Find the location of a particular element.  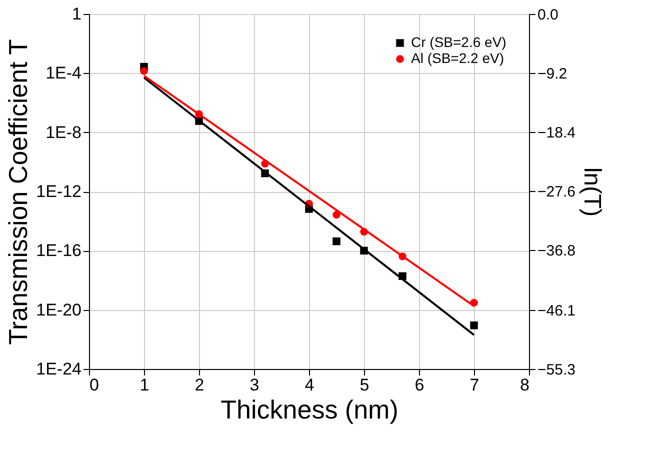

y2-tick-label: −18.4 is located at coordinates (557, 133).